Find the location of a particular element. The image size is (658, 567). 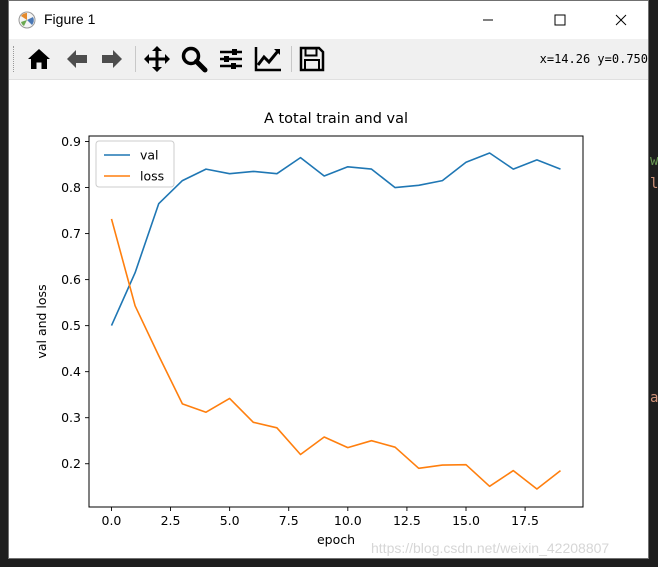

chart-title: A total train and val is located at coordinates (336, 119).